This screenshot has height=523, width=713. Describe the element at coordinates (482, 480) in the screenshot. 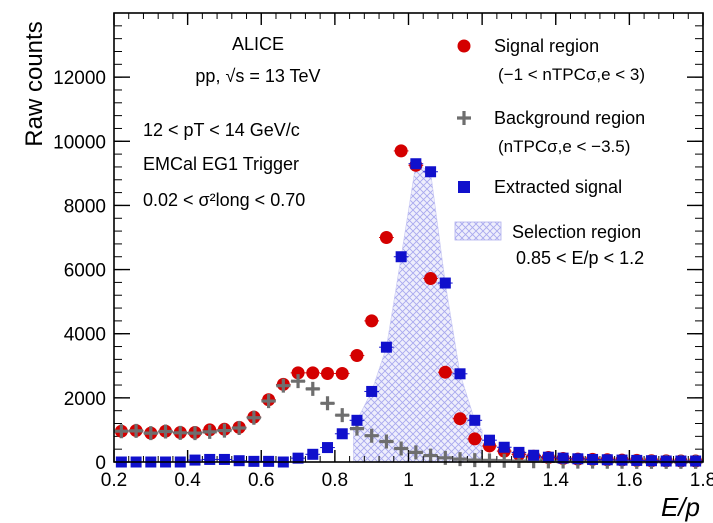

I see `x-tick-label: 1.2` at that location.